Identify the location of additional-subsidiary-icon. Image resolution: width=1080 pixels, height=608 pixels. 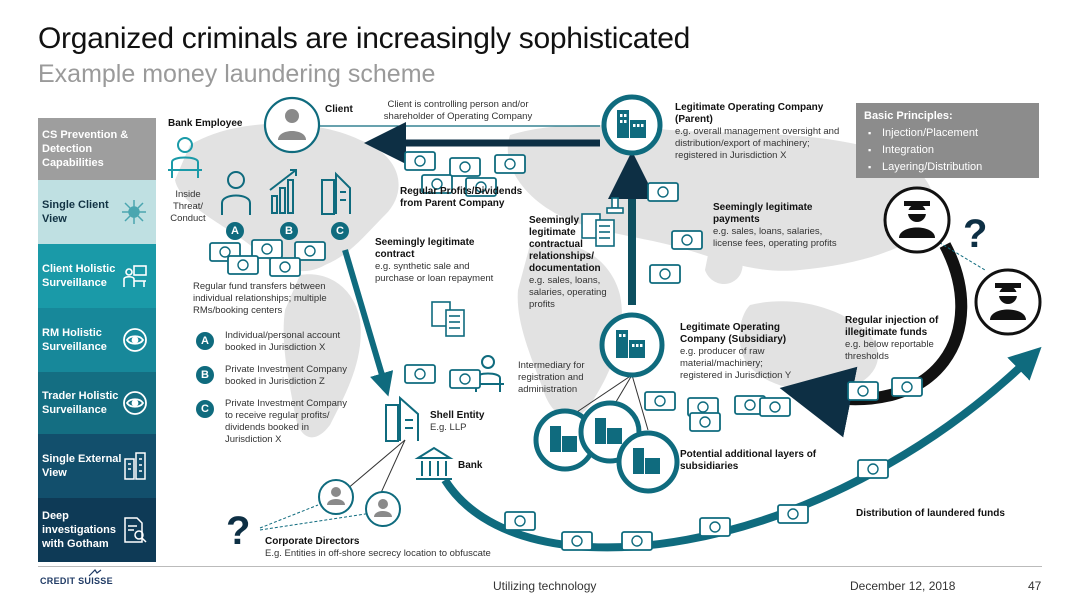
(648, 462).